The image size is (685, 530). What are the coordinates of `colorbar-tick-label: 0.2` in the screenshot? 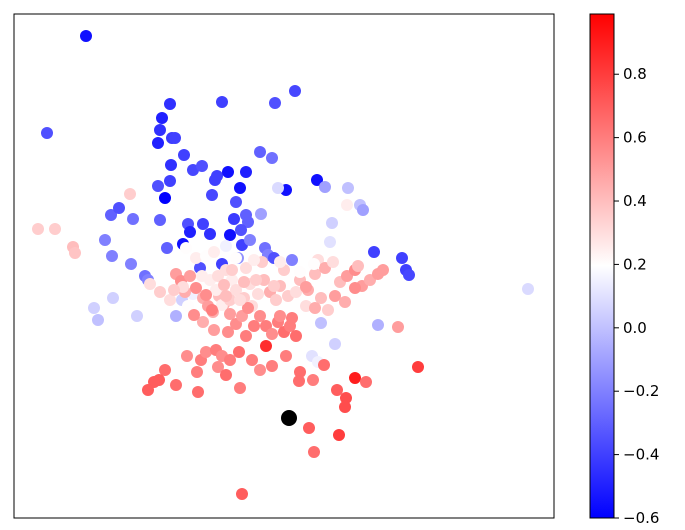 It's located at (635, 264).